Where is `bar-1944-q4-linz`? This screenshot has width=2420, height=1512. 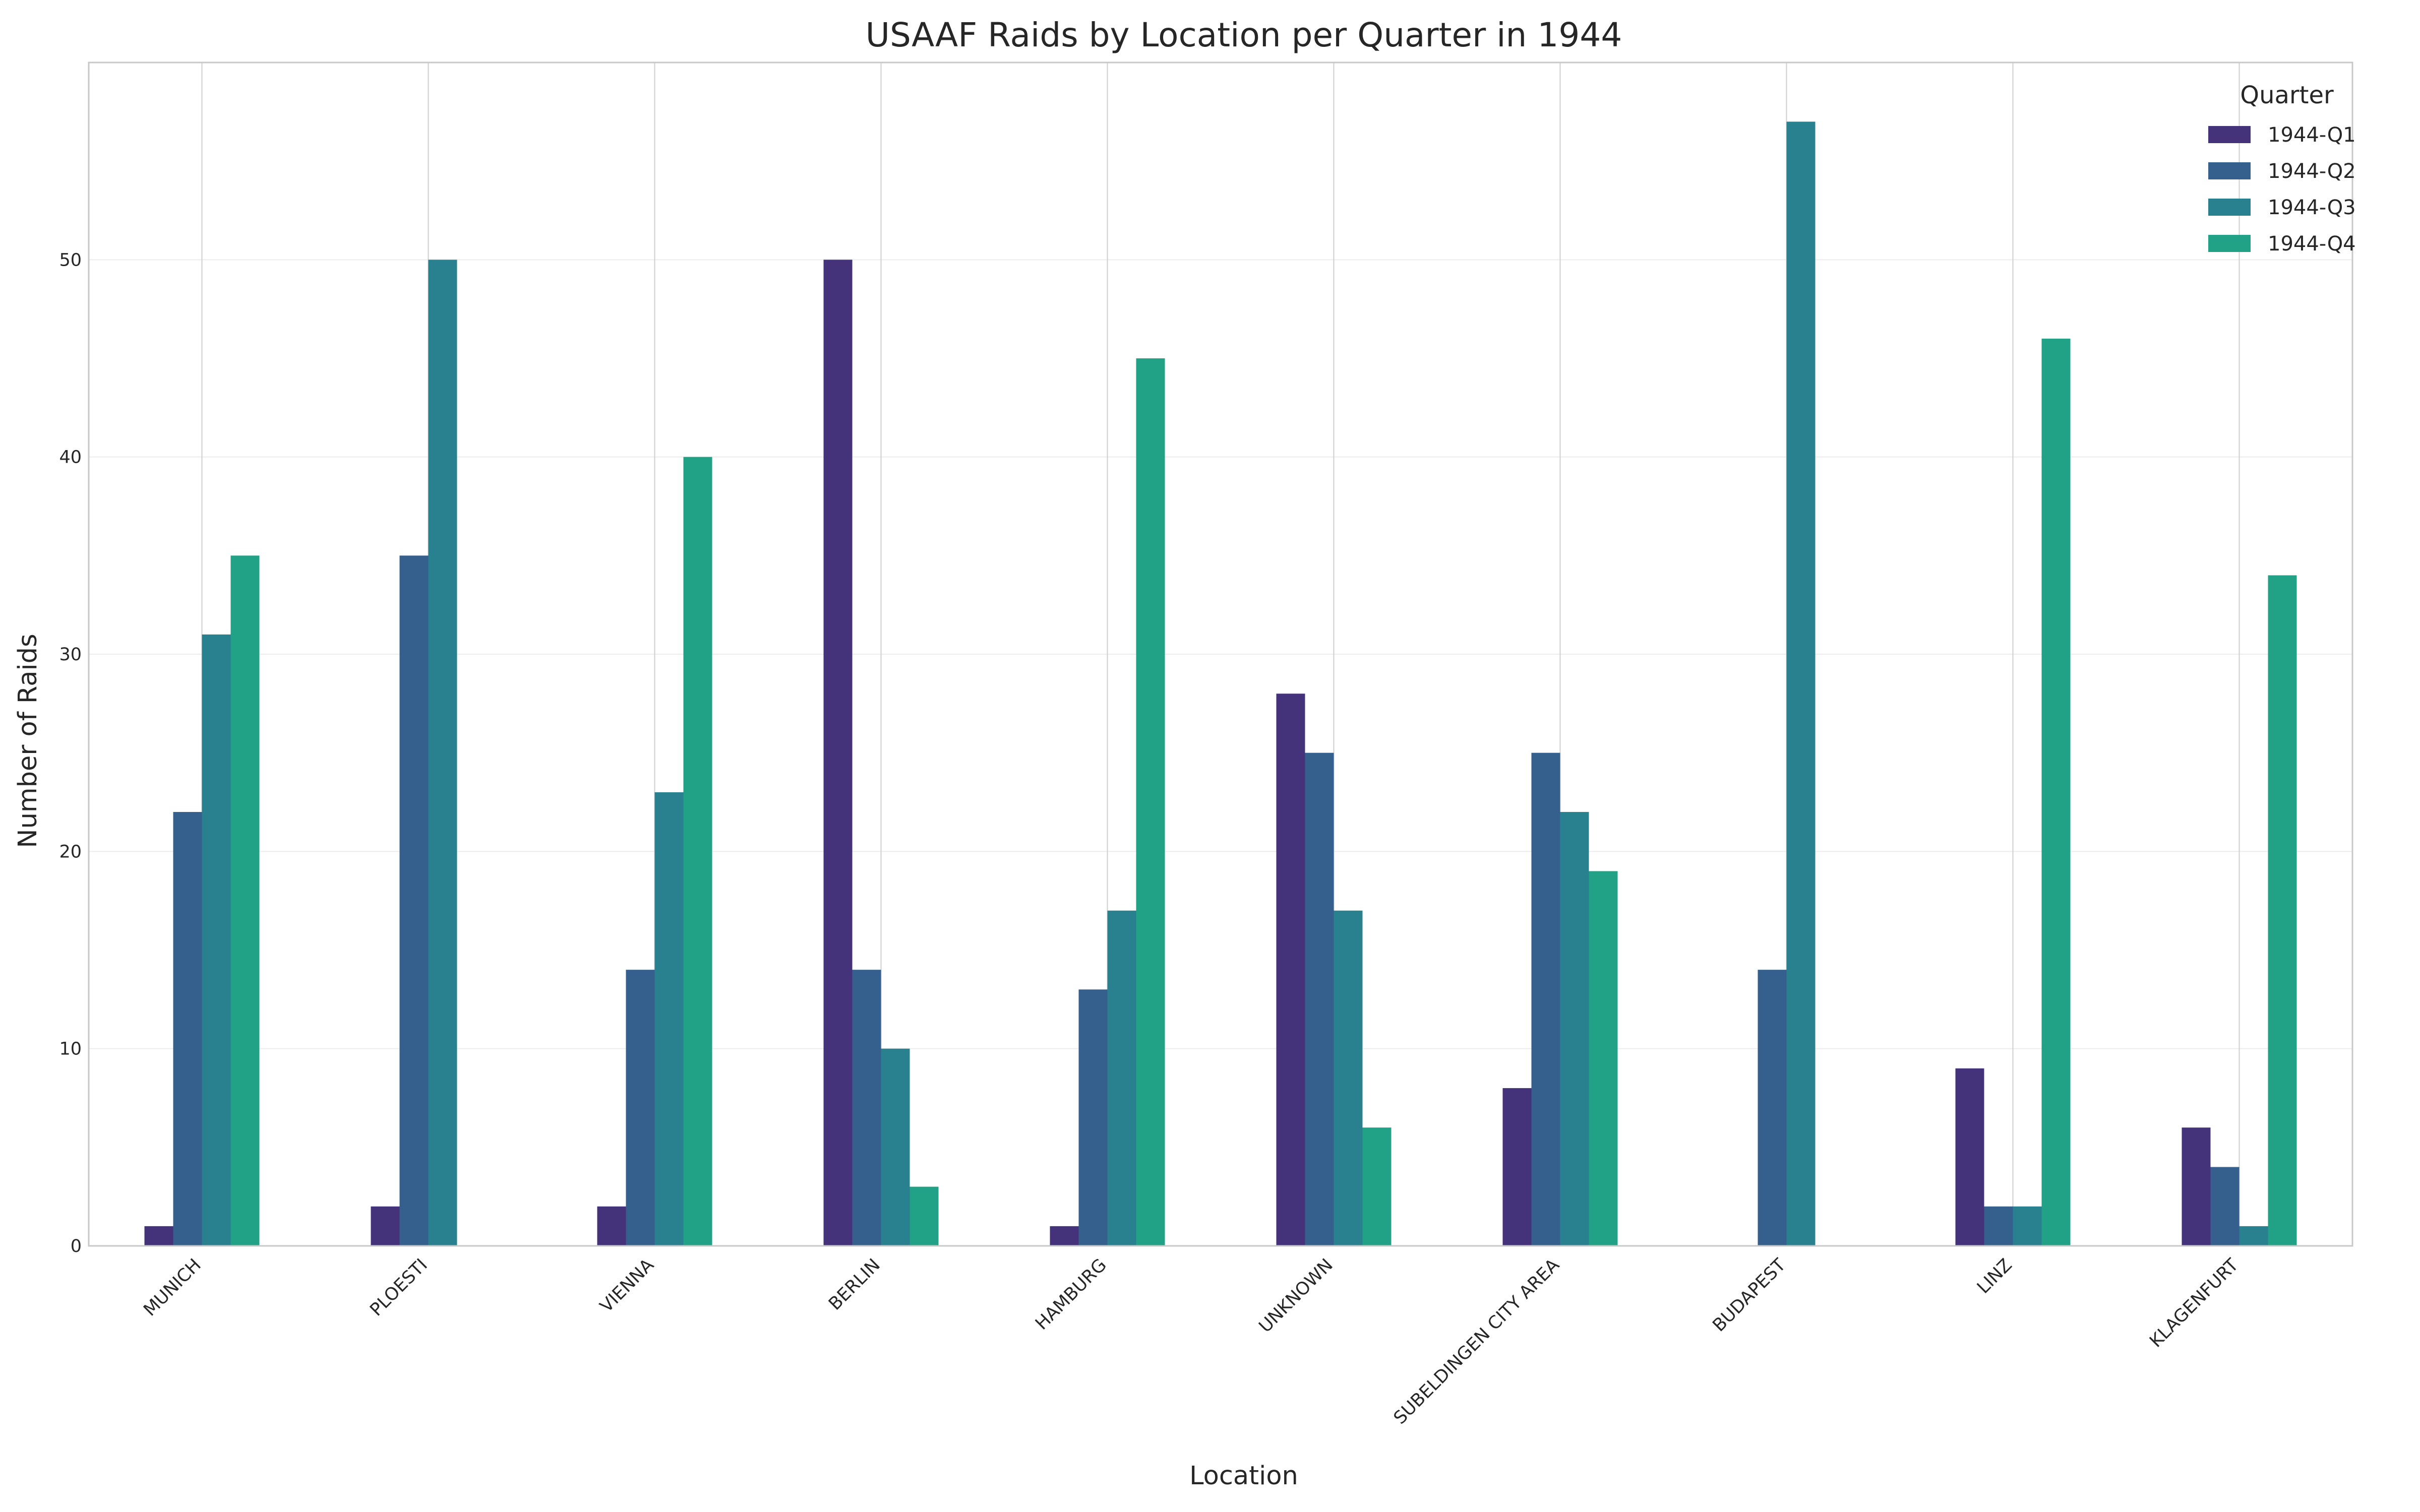 bar-1944-q4-linz is located at coordinates (2056, 792).